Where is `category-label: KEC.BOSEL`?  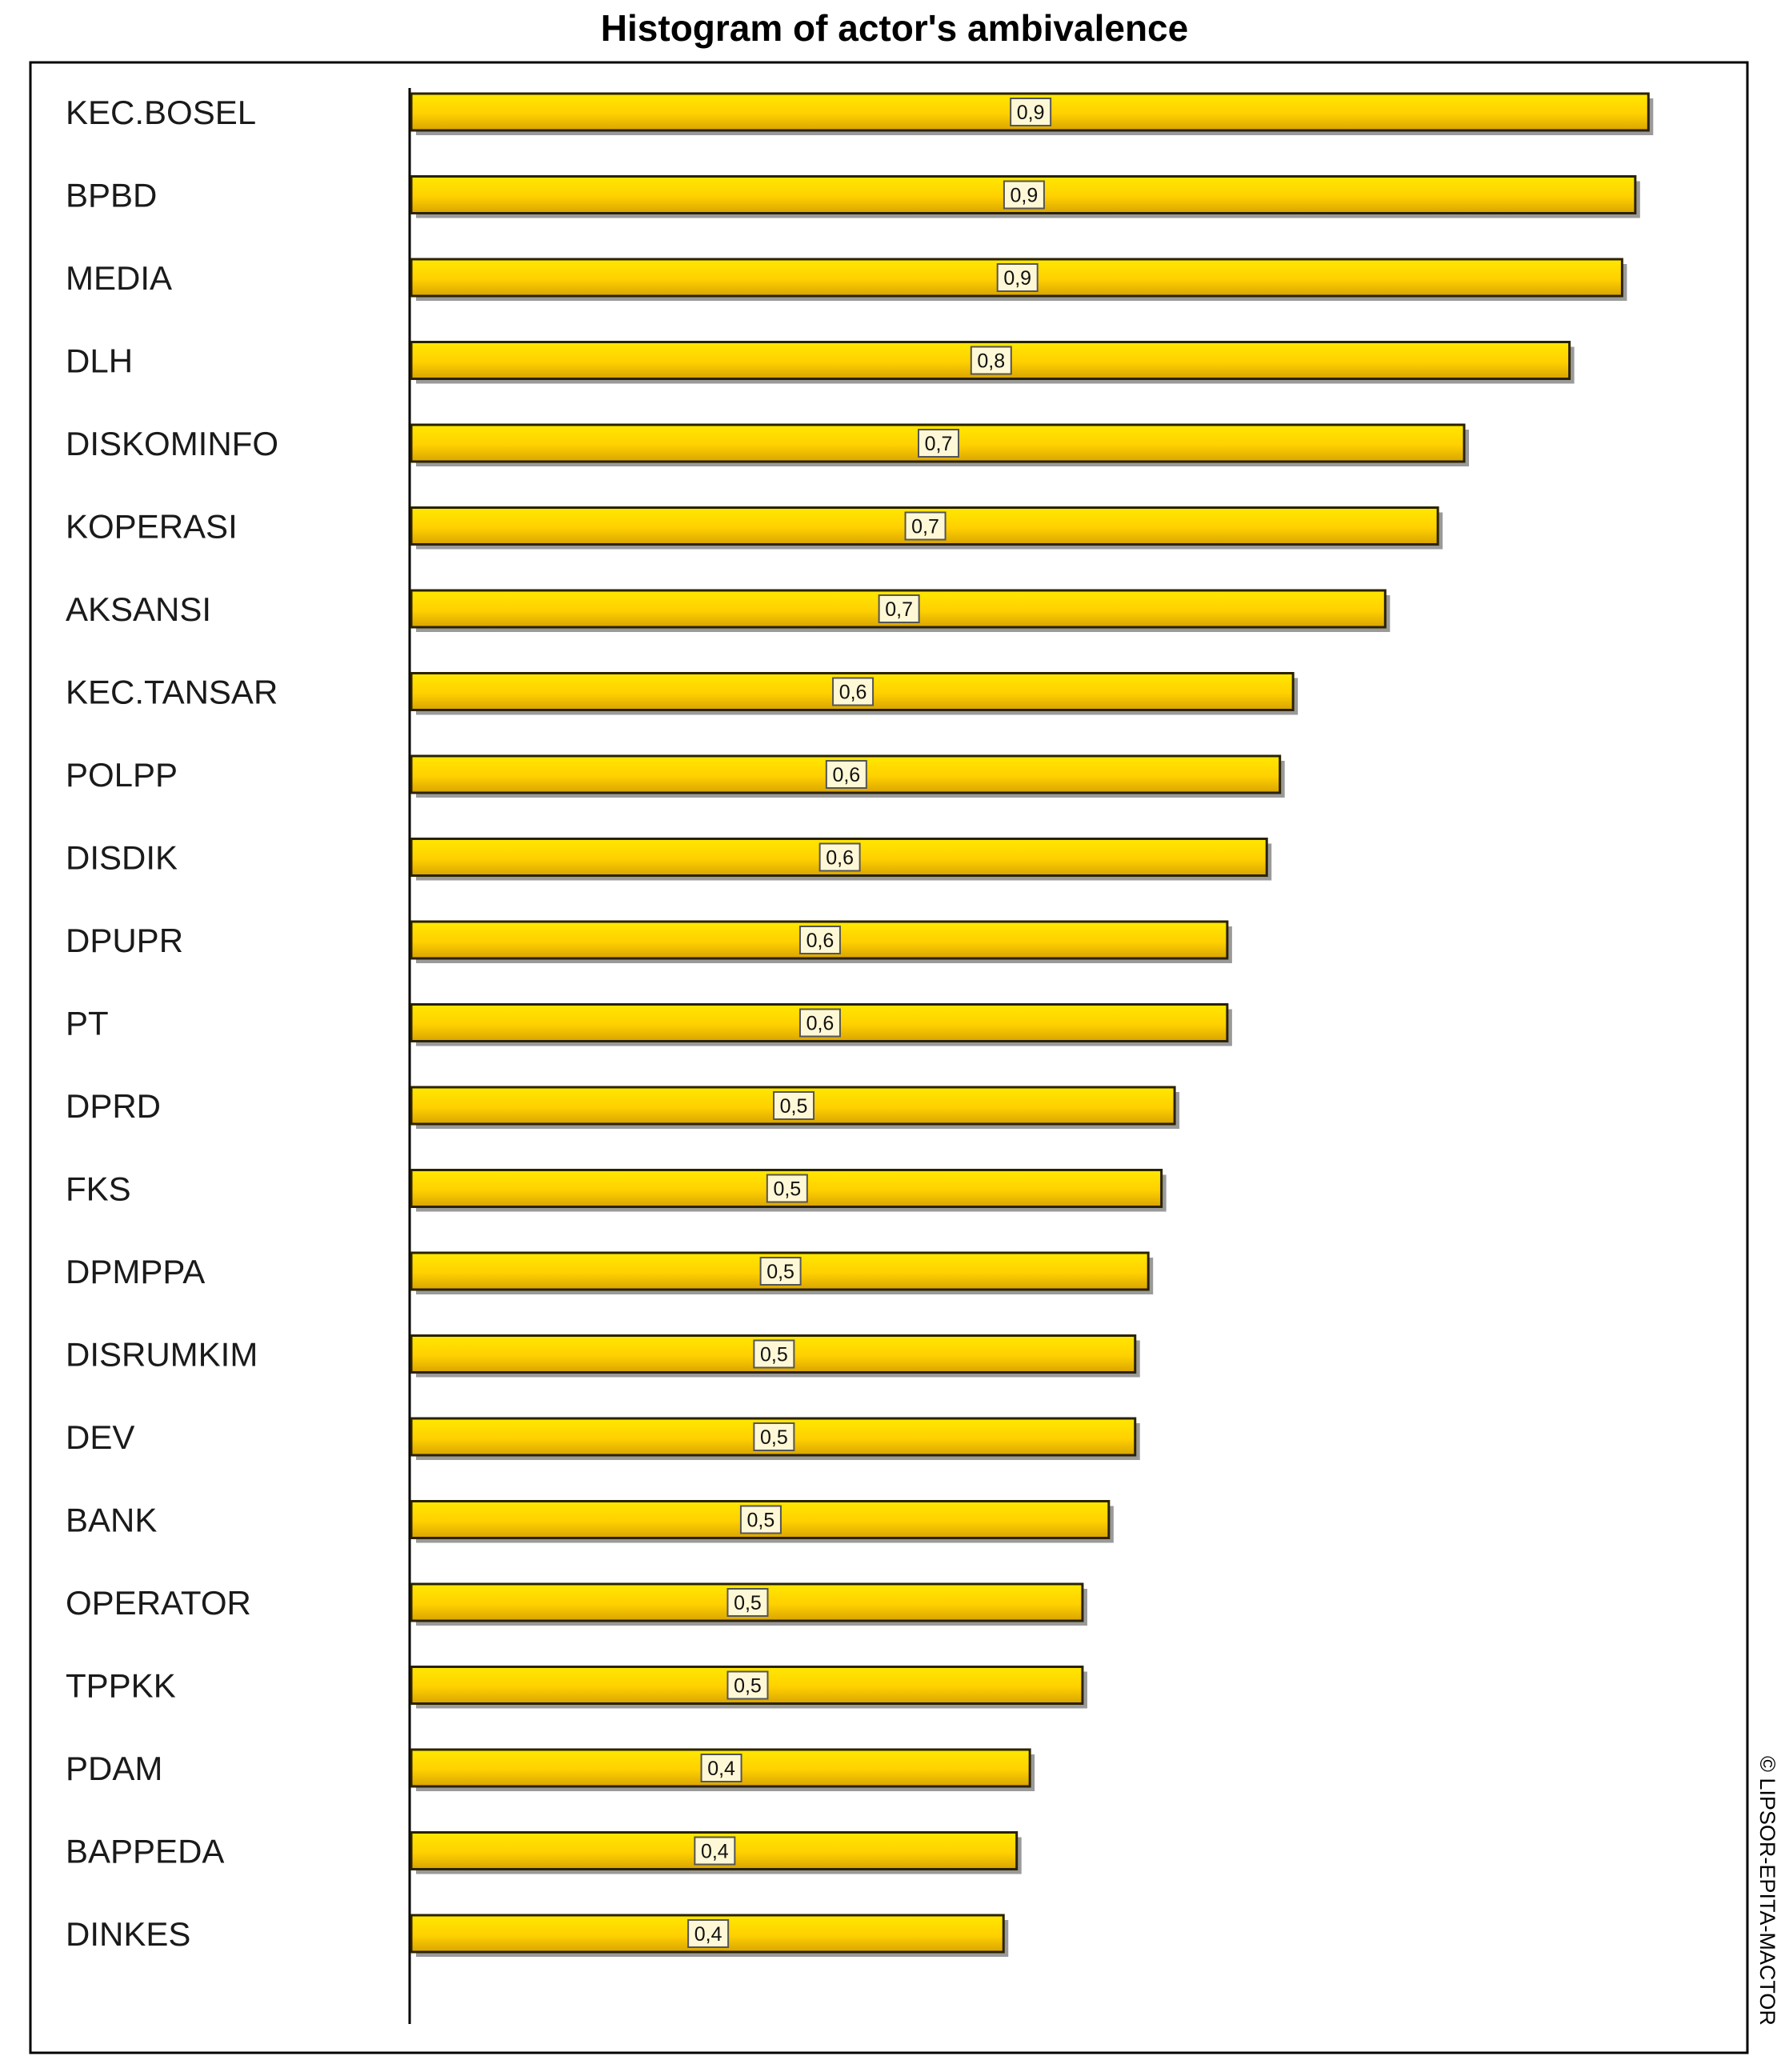 category-label: KEC.BOSEL is located at coordinates (161, 112).